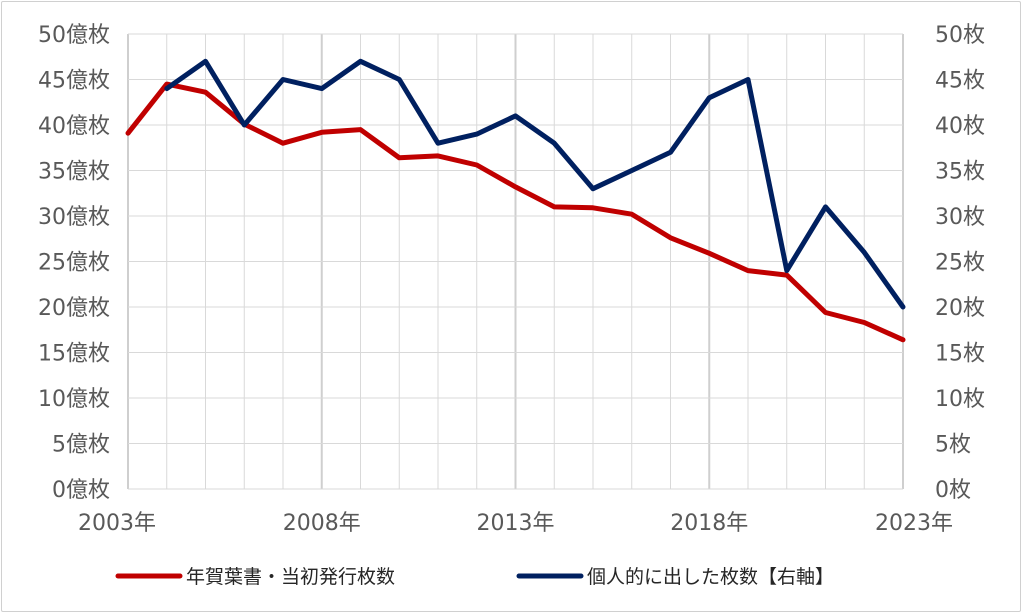 This screenshot has width=1024, height=615. What do you see at coordinates (290, 577) in the screenshot?
I see `legend-label-series-1: 年賀葉書・当初発行枚数` at bounding box center [290, 577].